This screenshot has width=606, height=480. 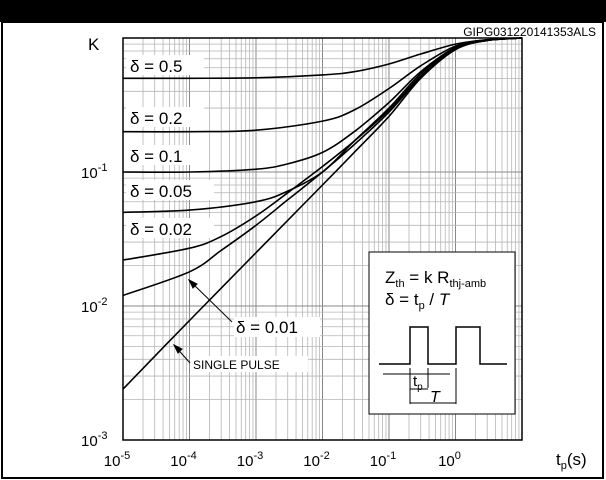 I want to click on x-tick-label: 10⁻¹, so click(x=383, y=460).